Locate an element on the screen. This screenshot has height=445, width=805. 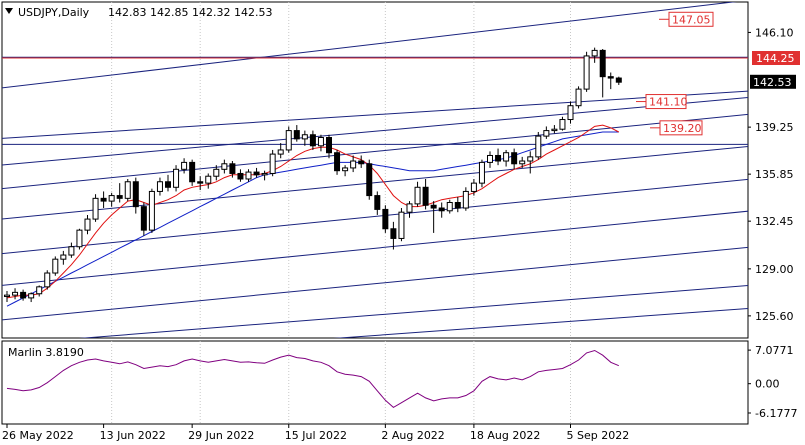
time-tick-label: 13 Jun 2022 is located at coordinates (133, 435).